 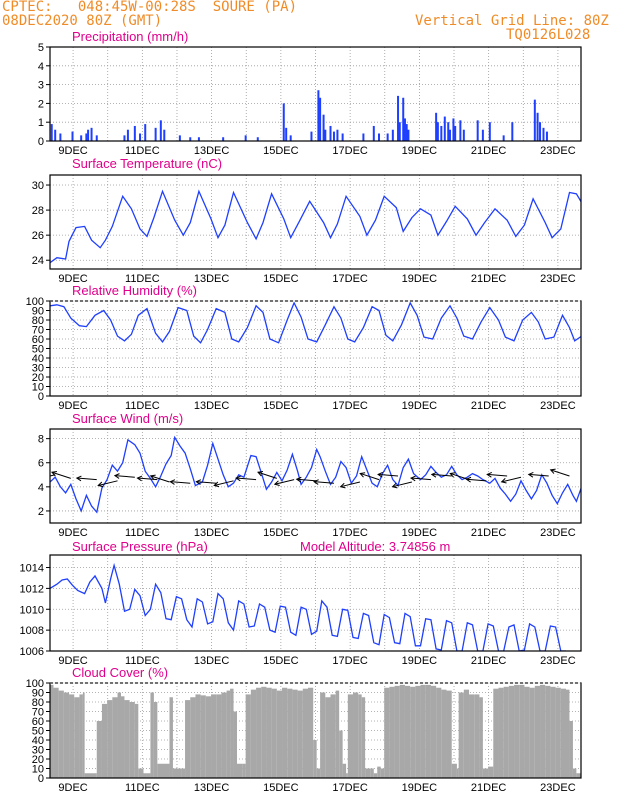 I want to click on temp-xtick-label: 13DEC, so click(x=212, y=279).